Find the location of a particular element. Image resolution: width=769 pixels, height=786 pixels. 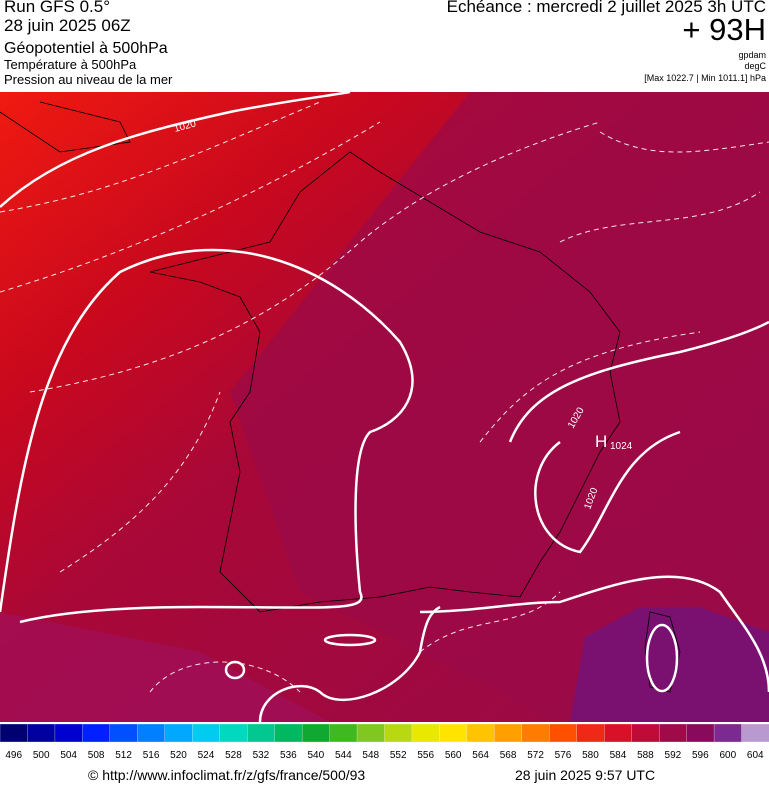

colorbar-label: 560 is located at coordinates (453, 755).